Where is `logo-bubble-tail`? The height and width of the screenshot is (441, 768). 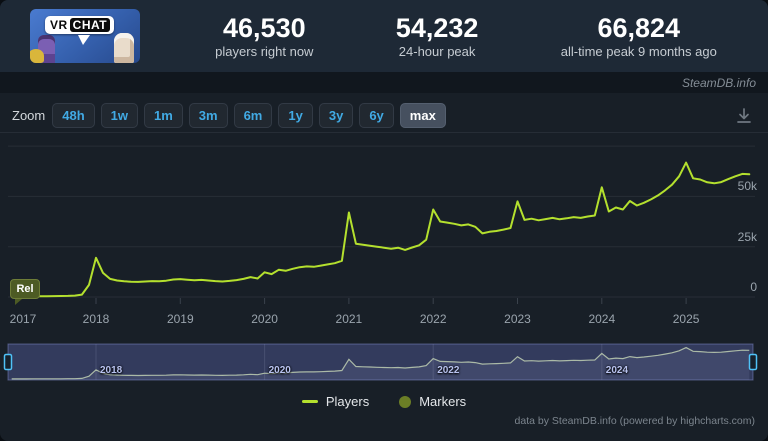
logo-bubble-tail is located at coordinates (84, 40).